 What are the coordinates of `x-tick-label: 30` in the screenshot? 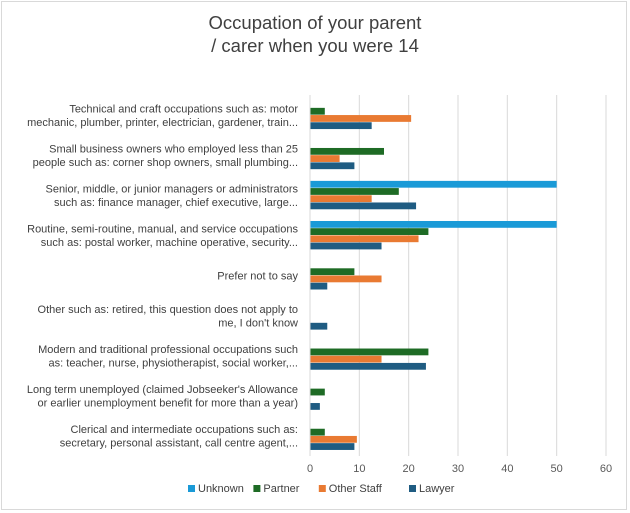 It's located at (458, 469).